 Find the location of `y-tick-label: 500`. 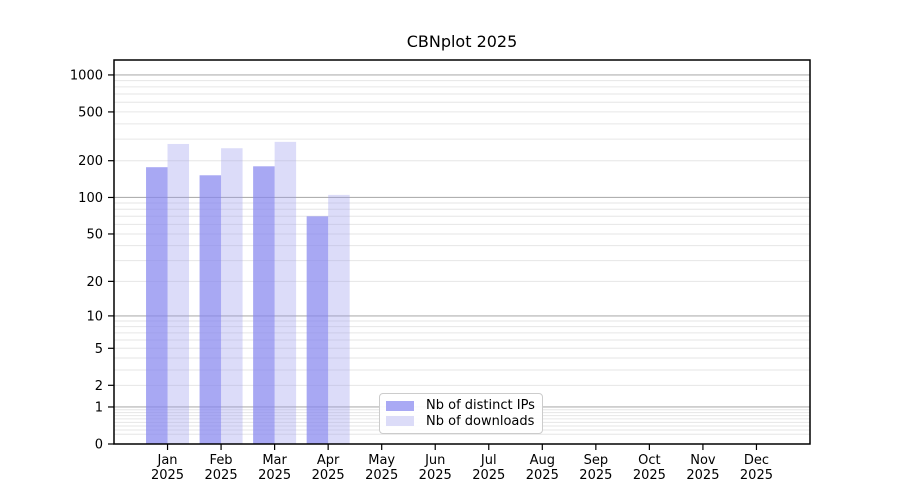

y-tick-label: 500 is located at coordinates (90, 112).